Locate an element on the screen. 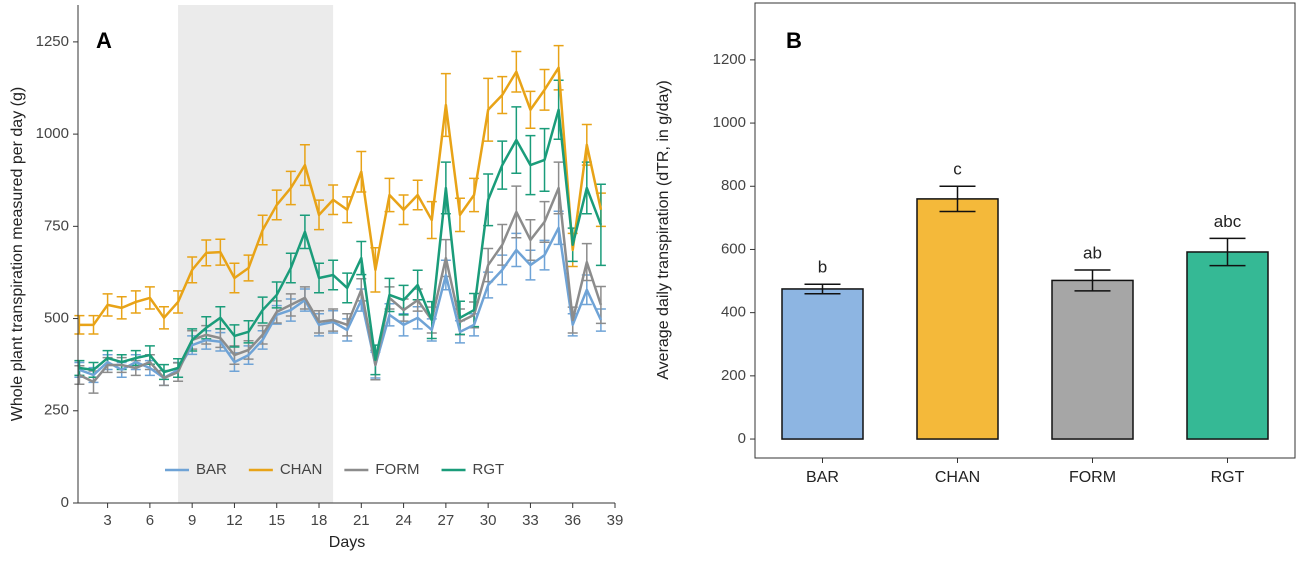 The width and height of the screenshot is (1299, 563). legend-label: BAR is located at coordinates (211, 469).